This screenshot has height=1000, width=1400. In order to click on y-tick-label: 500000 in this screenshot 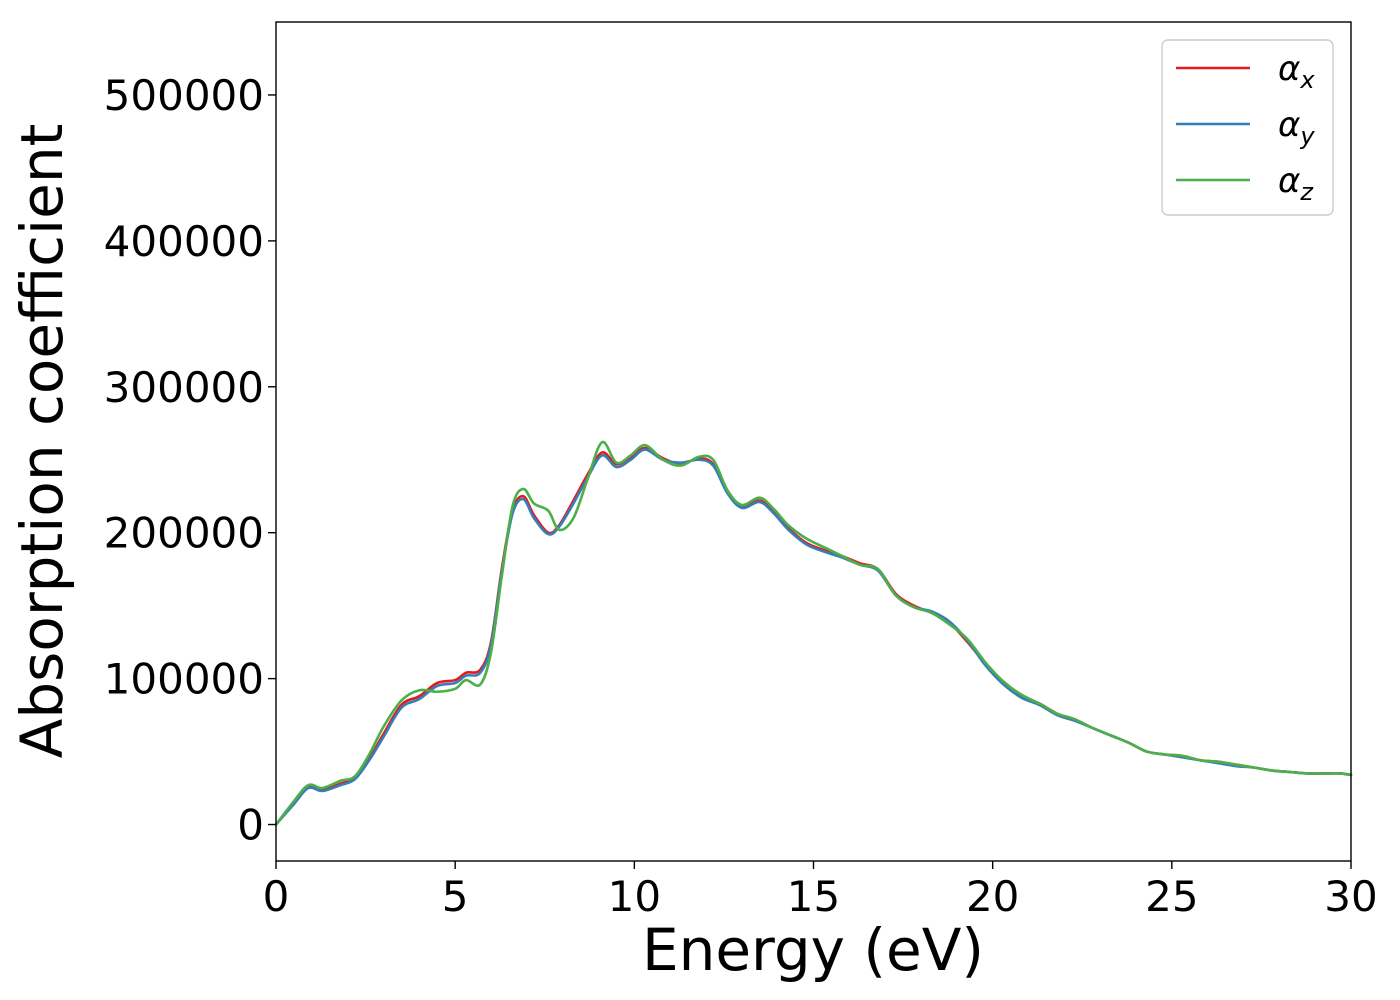, I will do `click(184, 95)`.